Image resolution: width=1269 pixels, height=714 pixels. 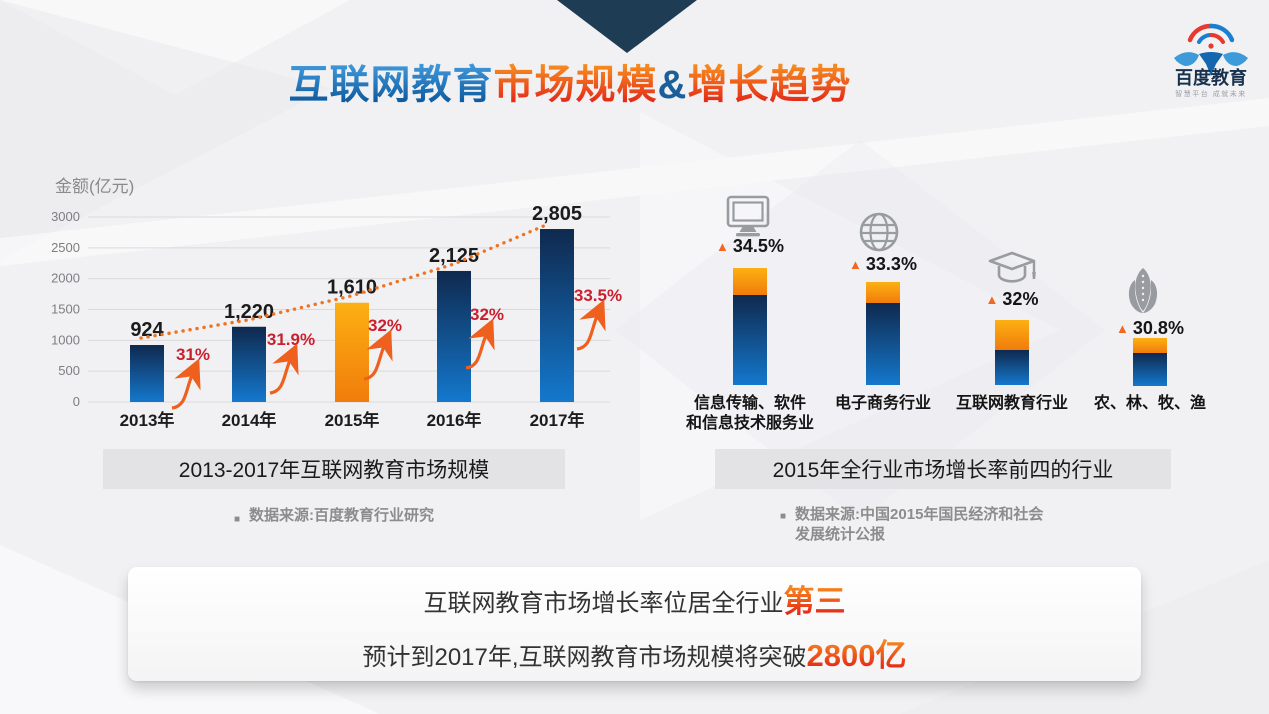 I want to click on industry-label: 电子商务行业, so click(x=883, y=404).